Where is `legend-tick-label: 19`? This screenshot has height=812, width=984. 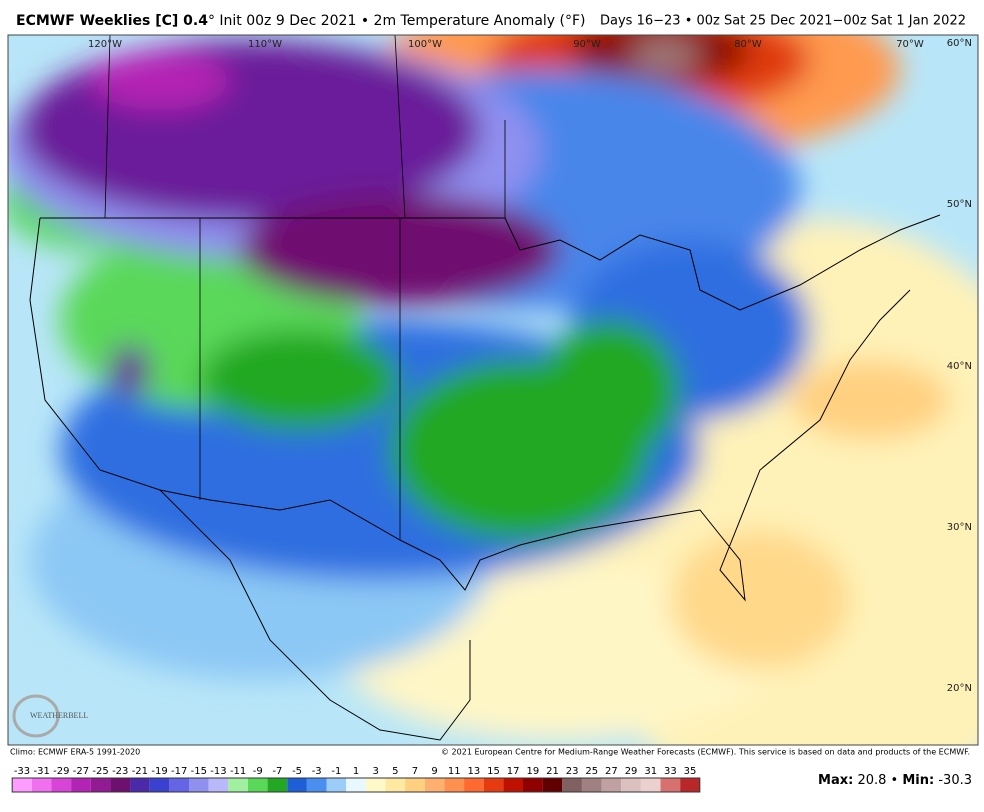 legend-tick-label: 19 is located at coordinates (532, 771).